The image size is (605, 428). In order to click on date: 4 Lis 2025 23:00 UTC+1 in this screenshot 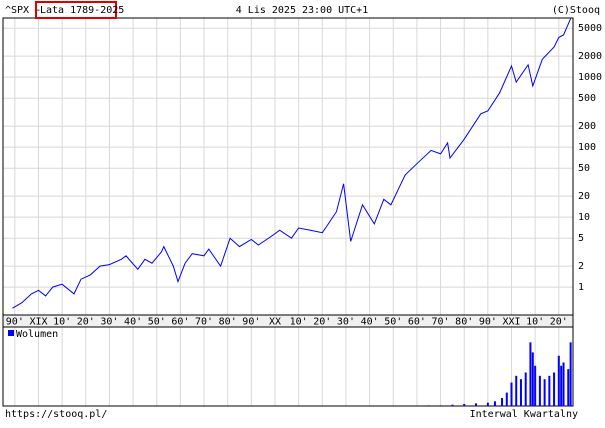, I will do `click(302, 10)`.